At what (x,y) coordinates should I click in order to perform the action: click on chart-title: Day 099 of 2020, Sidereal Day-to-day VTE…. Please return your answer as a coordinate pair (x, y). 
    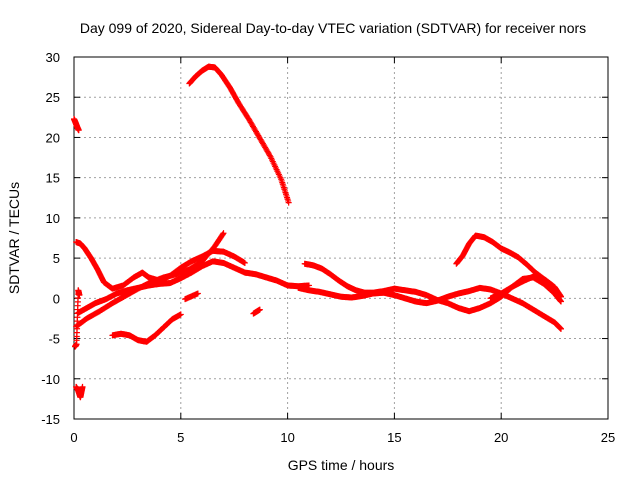
    Looking at the image, I should click on (333, 28).